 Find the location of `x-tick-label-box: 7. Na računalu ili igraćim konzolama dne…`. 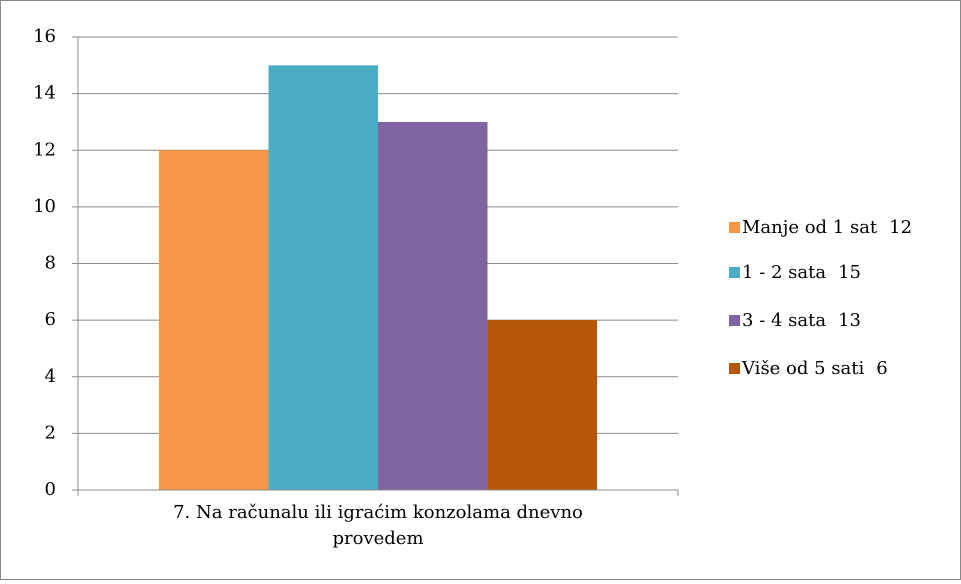

x-tick-label-box: 7. Na računalu ili igraćim konzolama dne… is located at coordinates (378, 525).